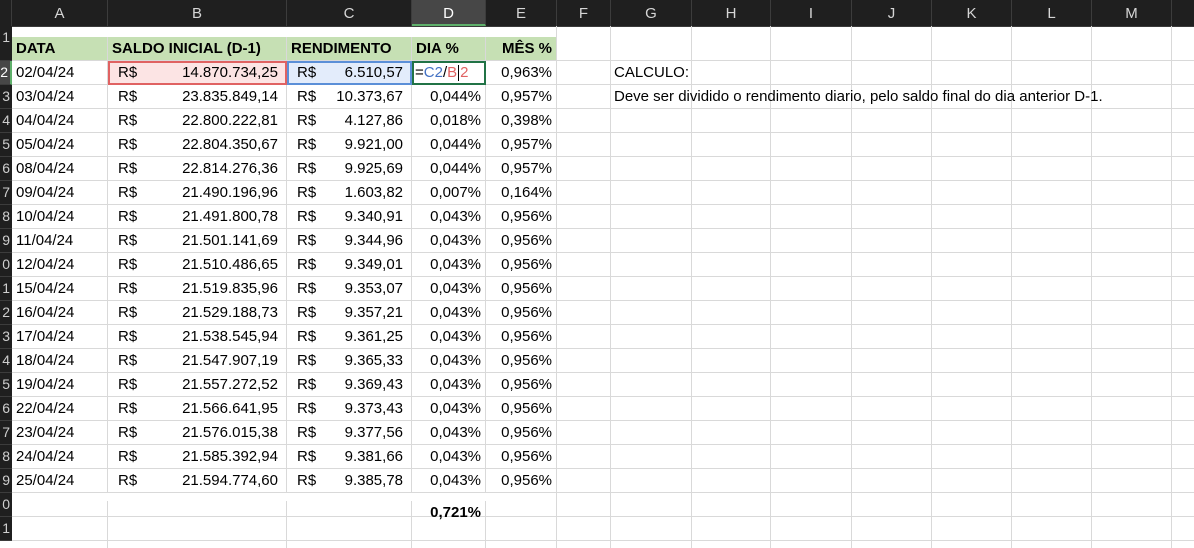 Image resolution: width=1194 pixels, height=548 pixels. I want to click on row-header-2: 2, so click(6, 73).